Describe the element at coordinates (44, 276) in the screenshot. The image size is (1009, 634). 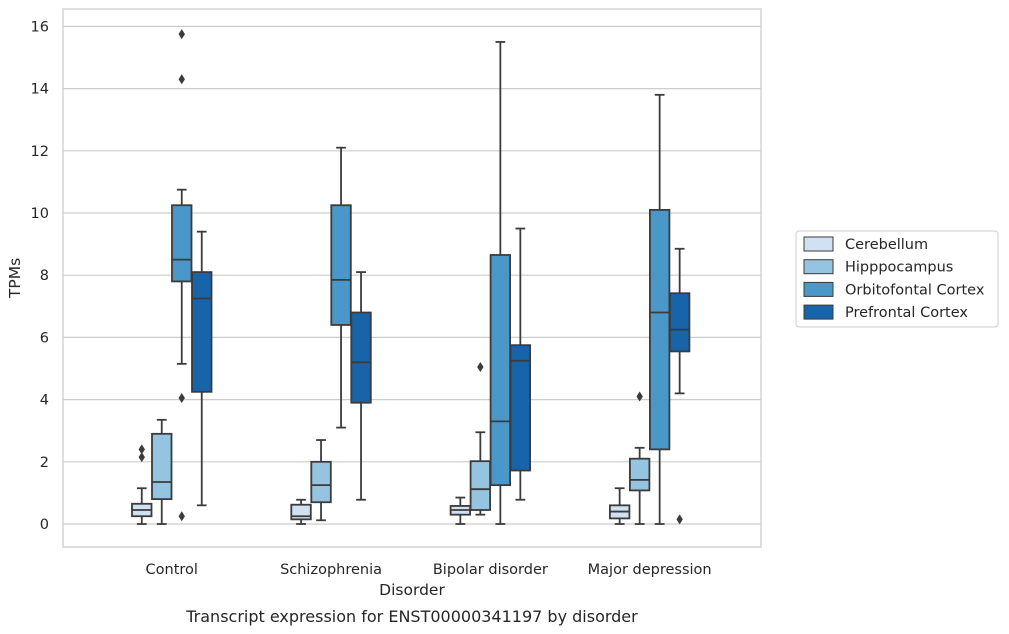
I see `y-tick-label: 8` at that location.